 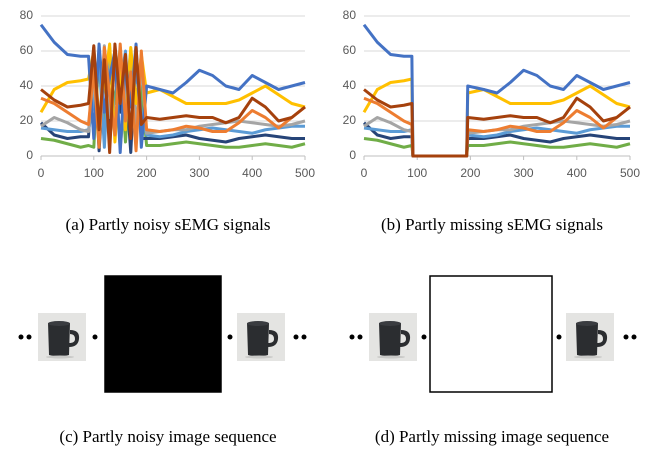 I want to click on noise-image, so click(x=163, y=334).